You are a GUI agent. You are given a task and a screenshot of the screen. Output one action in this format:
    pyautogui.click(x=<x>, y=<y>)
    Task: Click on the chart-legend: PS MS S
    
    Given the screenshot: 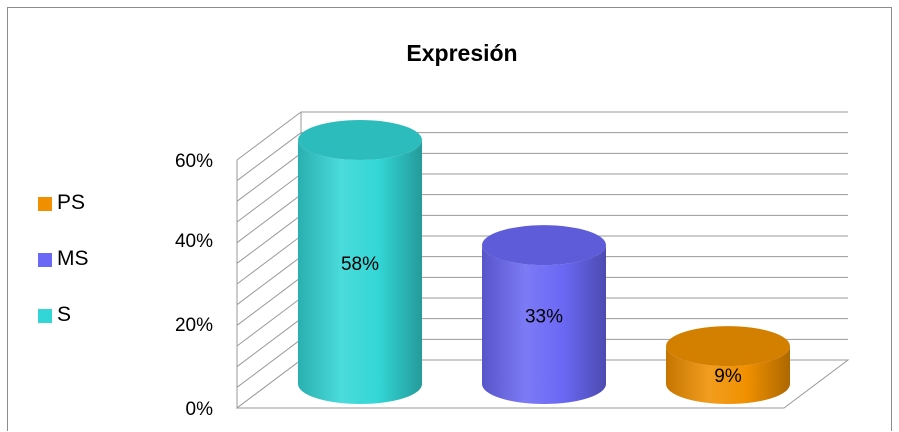 What is the action you would take?
    pyautogui.click(x=91, y=274)
    